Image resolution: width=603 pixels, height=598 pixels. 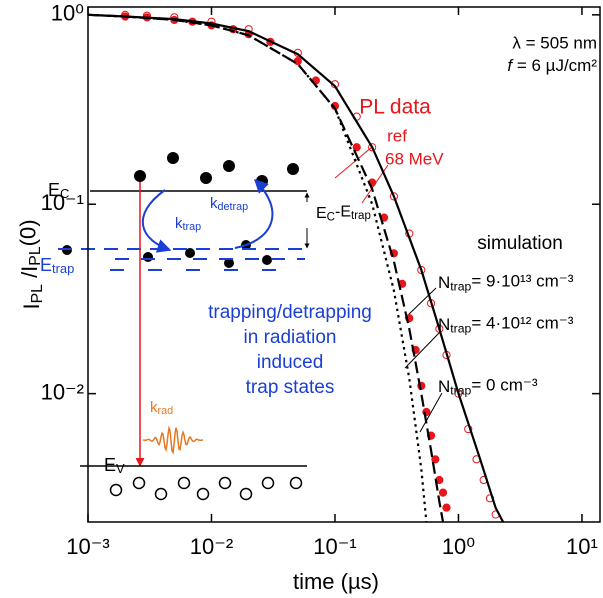 I want to click on y-axis-label-part: I, so click(x=31, y=306).